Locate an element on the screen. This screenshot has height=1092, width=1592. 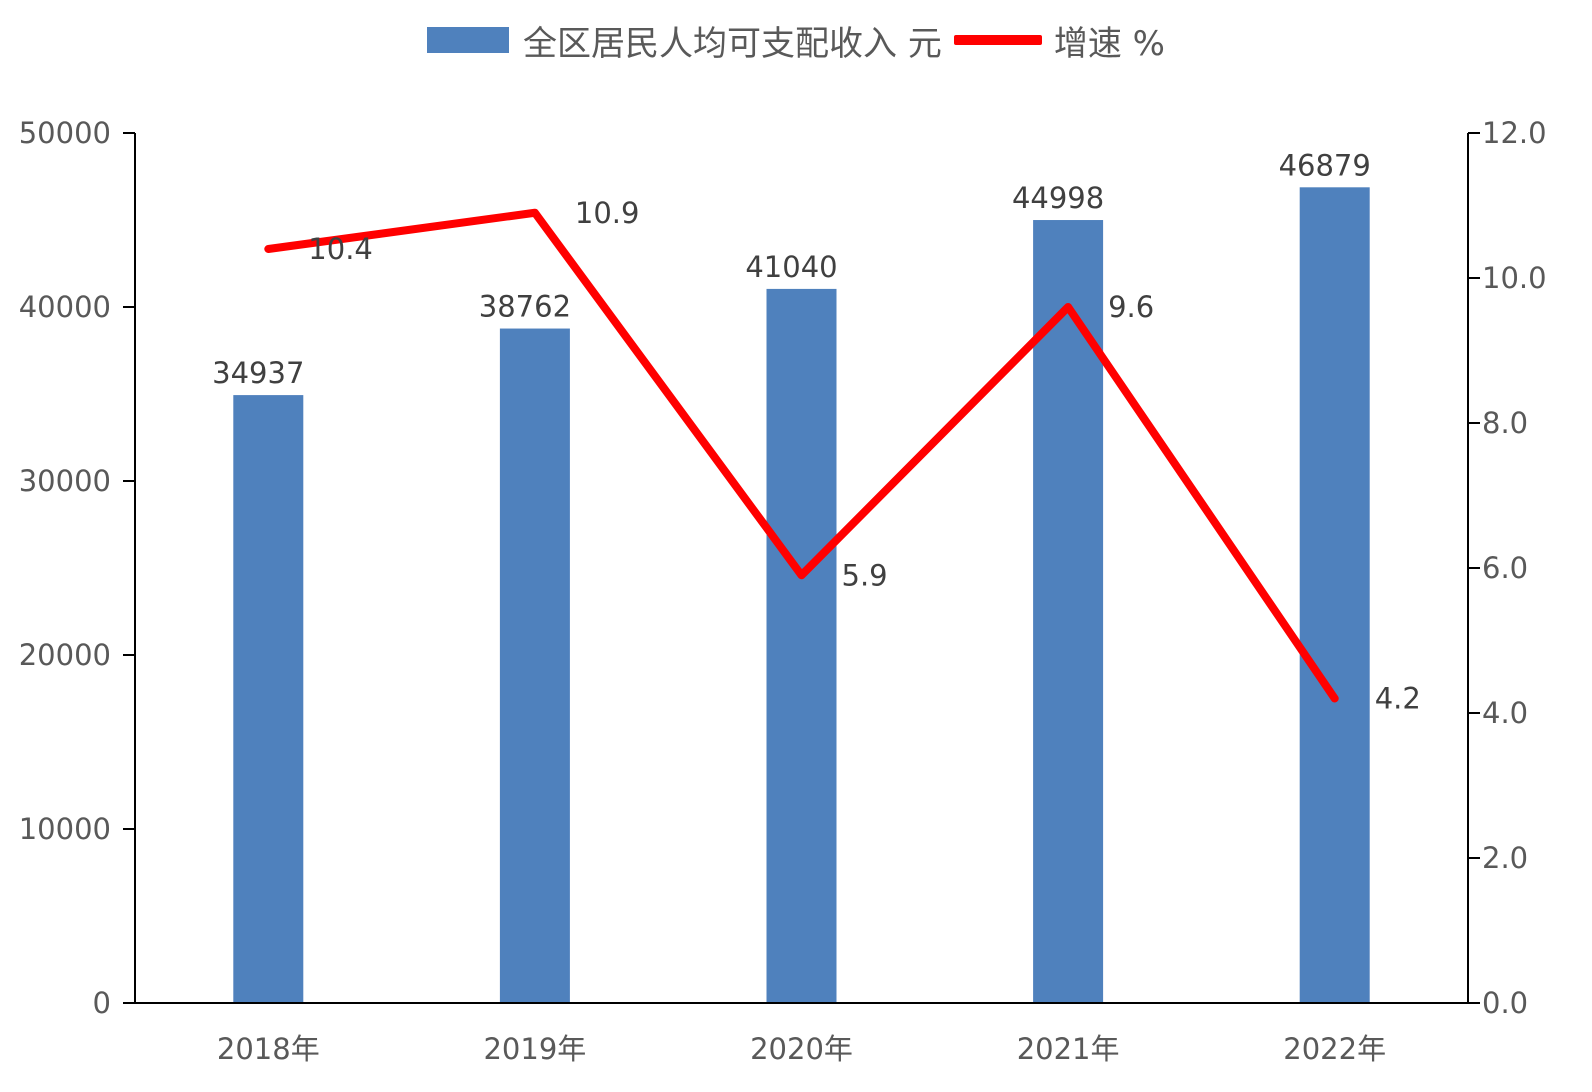
y-right-tick-label-0: 0.0 is located at coordinates (1505, 1003).